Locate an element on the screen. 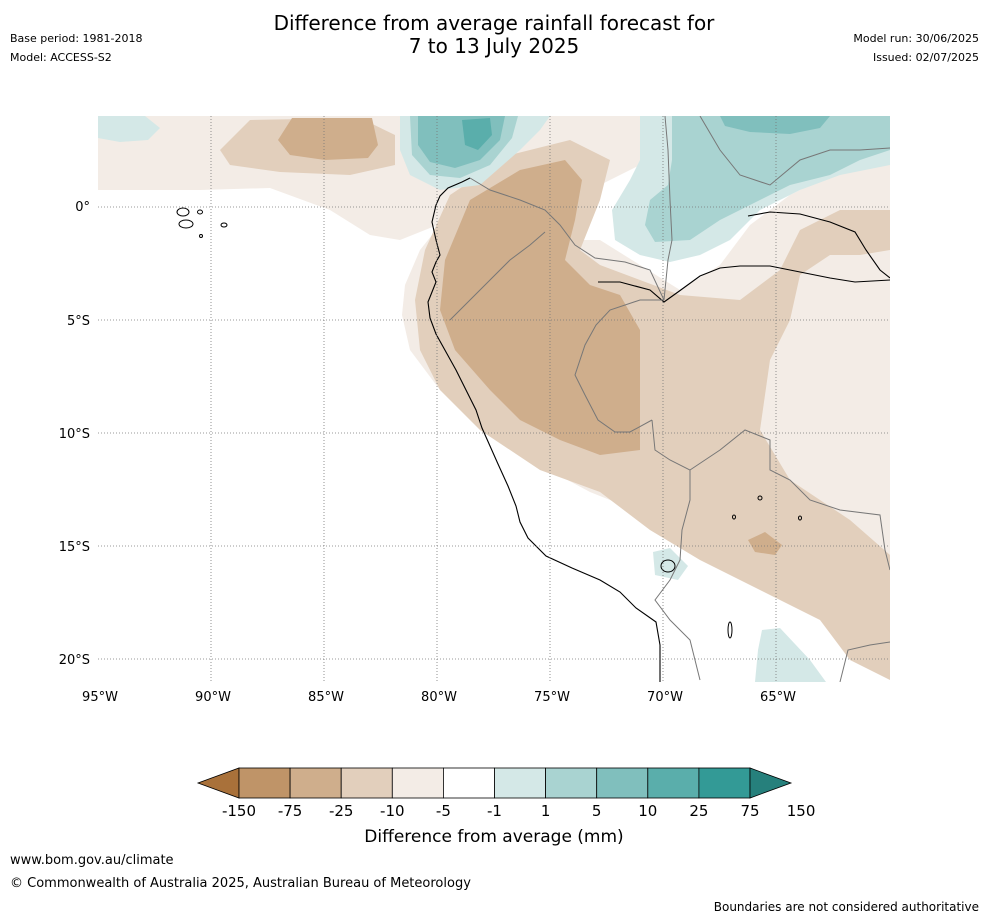  lat-label-5s: 5°S is located at coordinates (78, 321).